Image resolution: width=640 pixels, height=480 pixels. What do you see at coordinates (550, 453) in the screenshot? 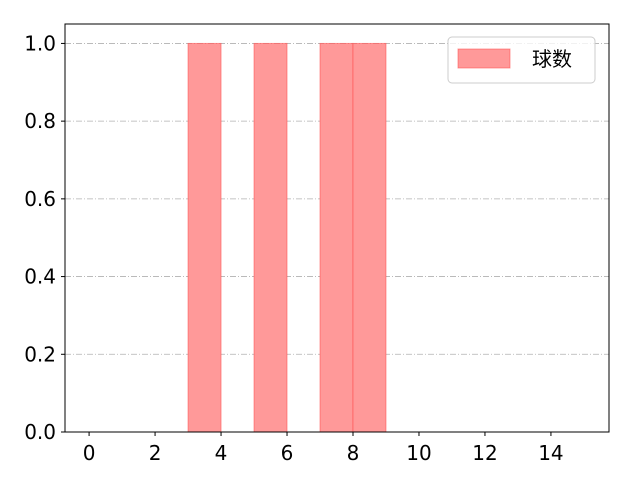
I see `x-tick-label: 14` at bounding box center [550, 453].